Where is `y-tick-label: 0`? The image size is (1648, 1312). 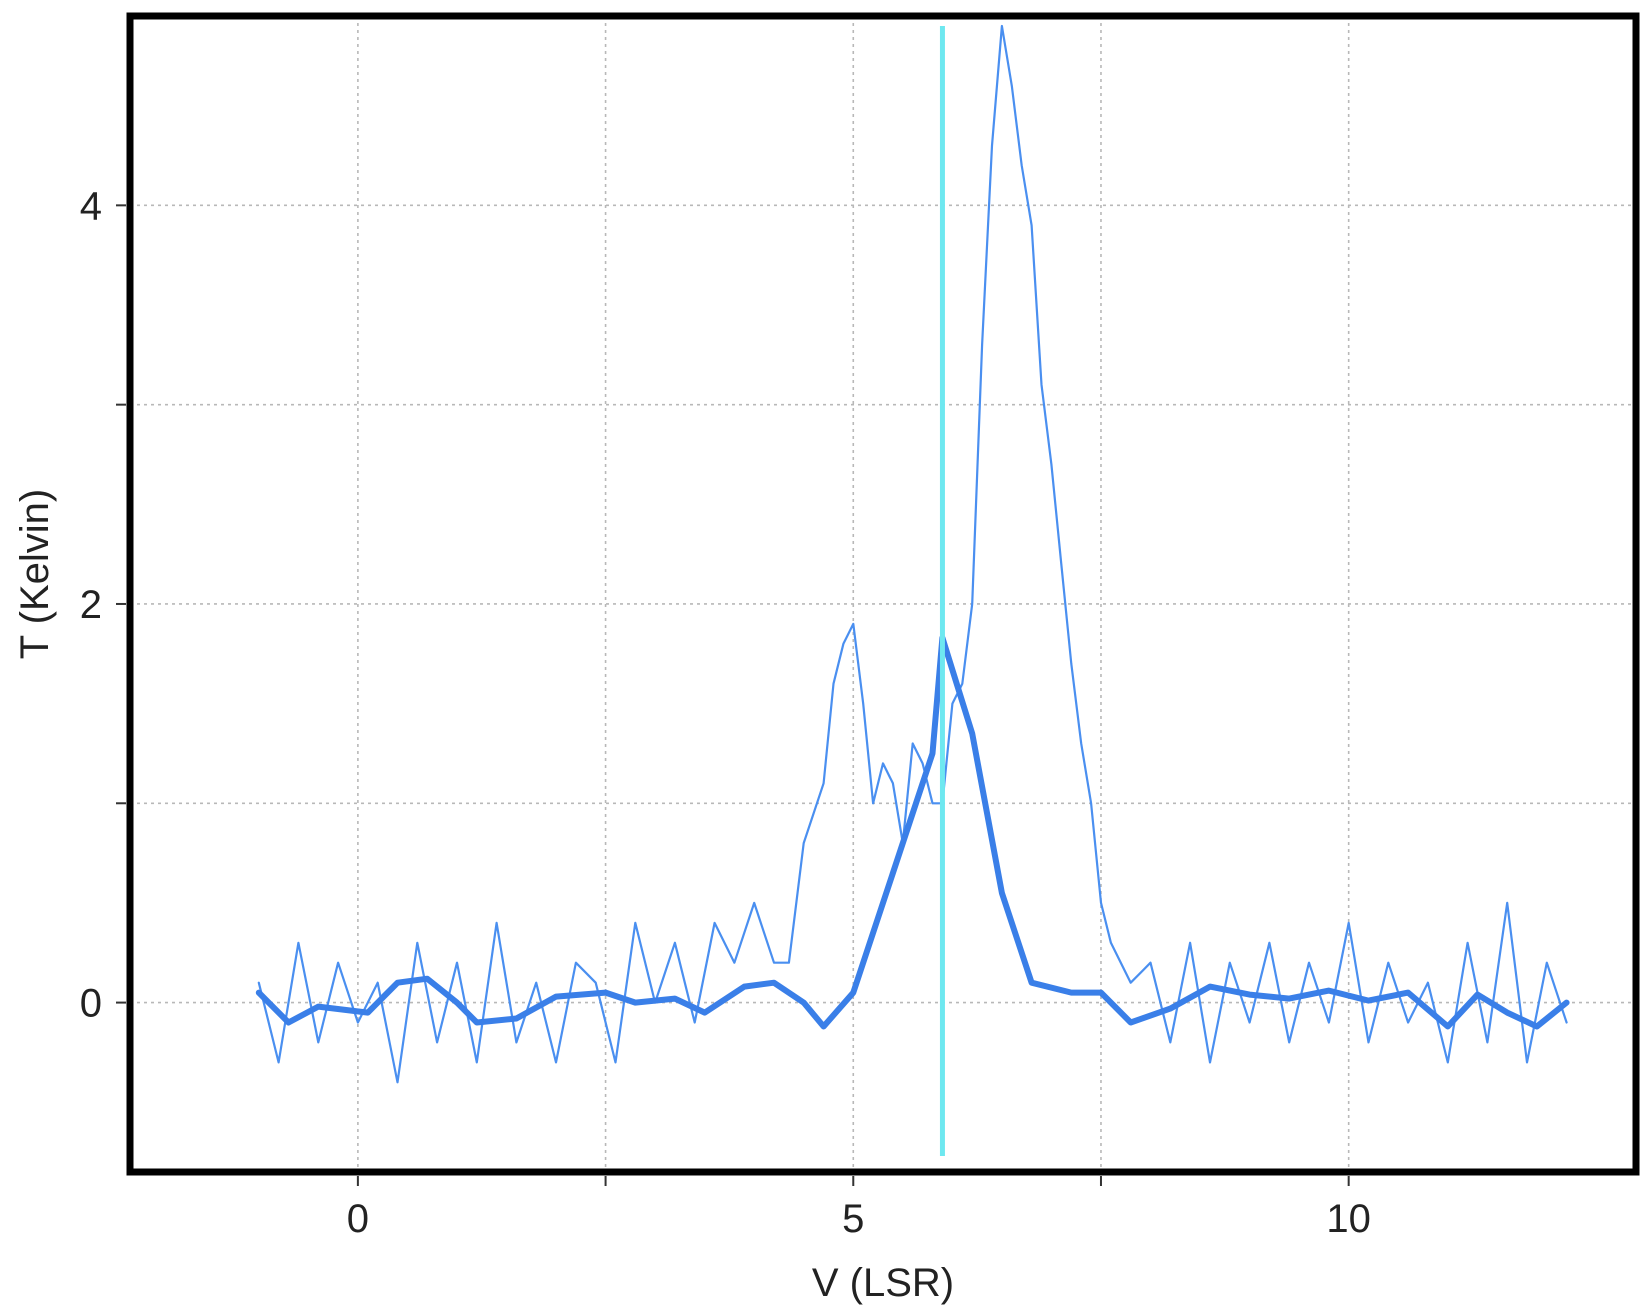
y-tick-label: 0 is located at coordinates (91, 1004).